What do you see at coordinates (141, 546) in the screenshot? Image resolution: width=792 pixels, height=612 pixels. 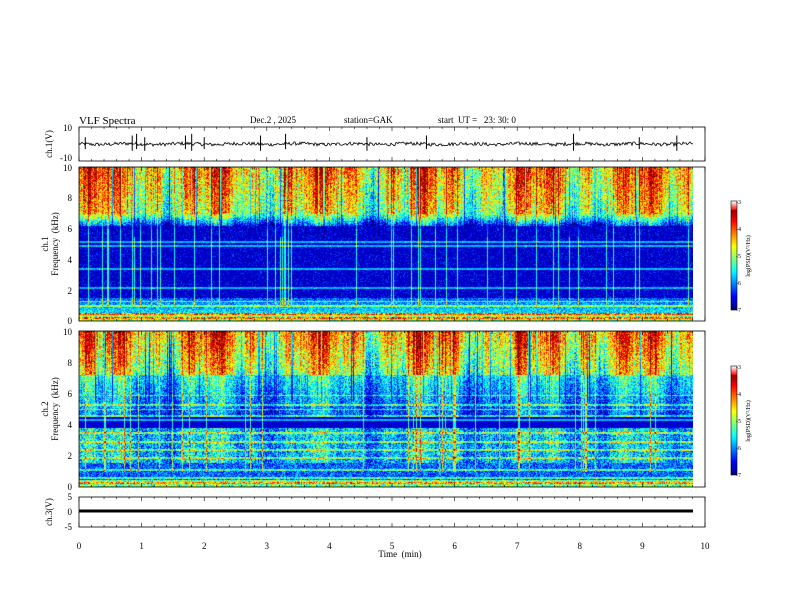 I see `time-tick-label: 1` at bounding box center [141, 546].